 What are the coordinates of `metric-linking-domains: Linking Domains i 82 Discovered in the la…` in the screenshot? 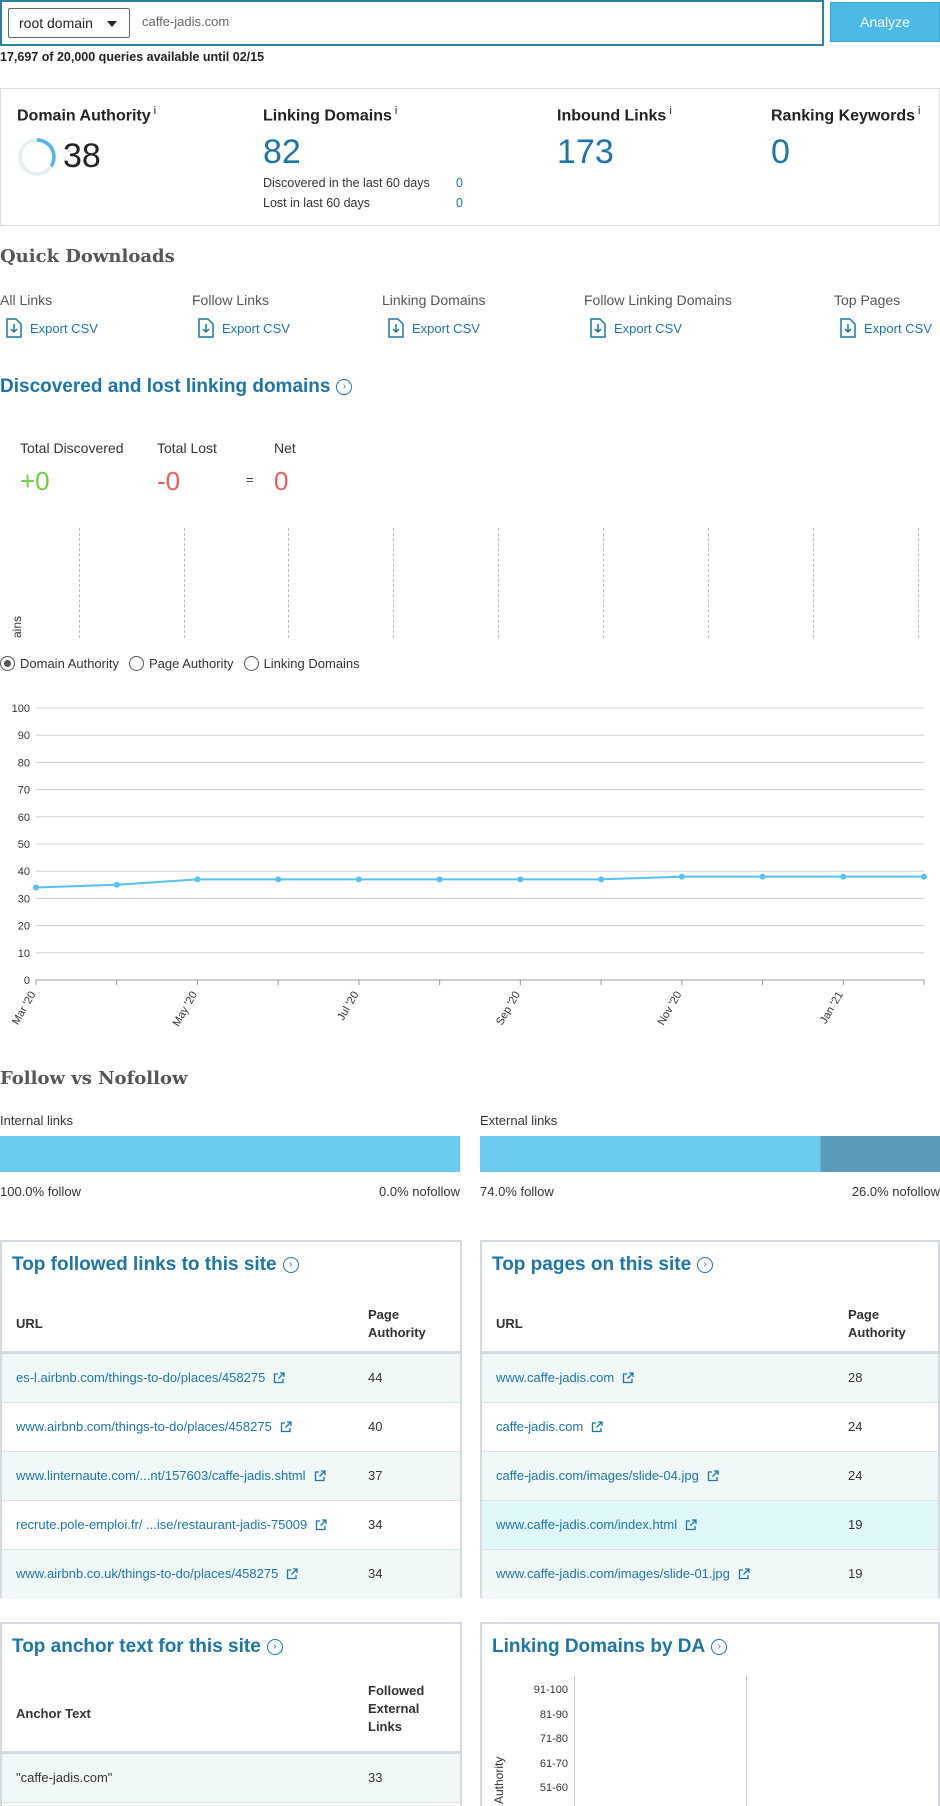 It's located at (363, 157).